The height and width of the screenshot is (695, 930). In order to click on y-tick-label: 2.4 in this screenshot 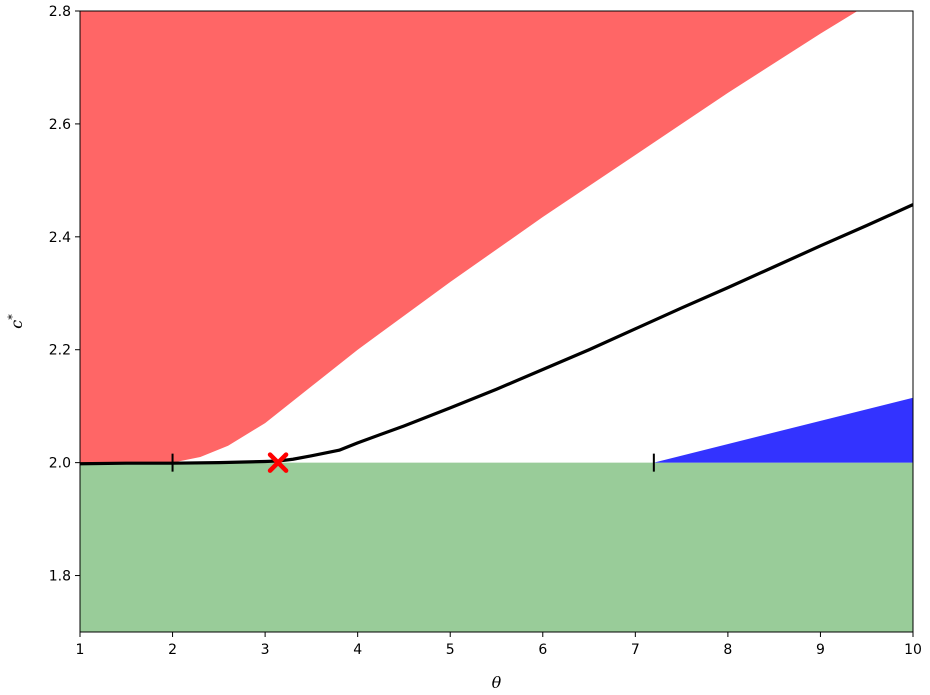, I will do `click(60, 238)`.